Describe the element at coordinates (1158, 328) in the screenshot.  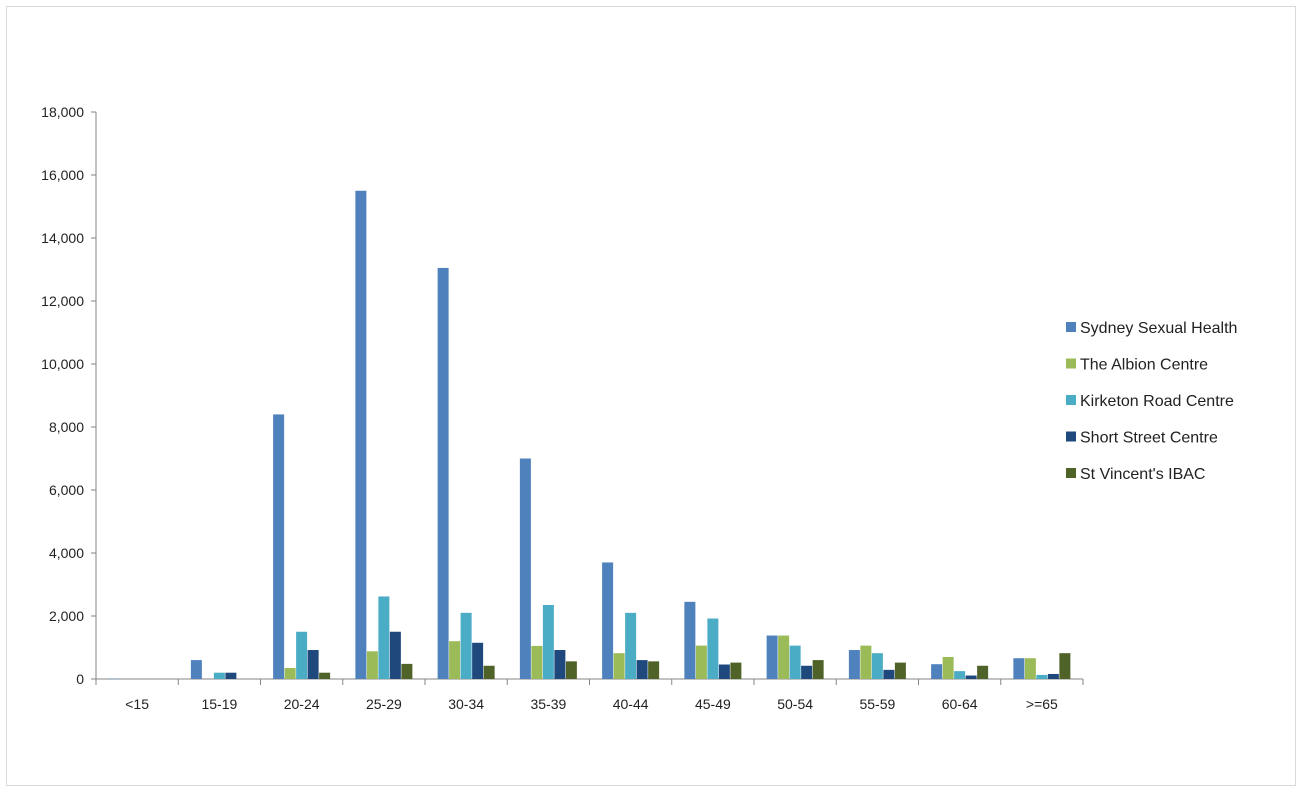
I see `legend-label: Sydney Sexual Health` at that location.